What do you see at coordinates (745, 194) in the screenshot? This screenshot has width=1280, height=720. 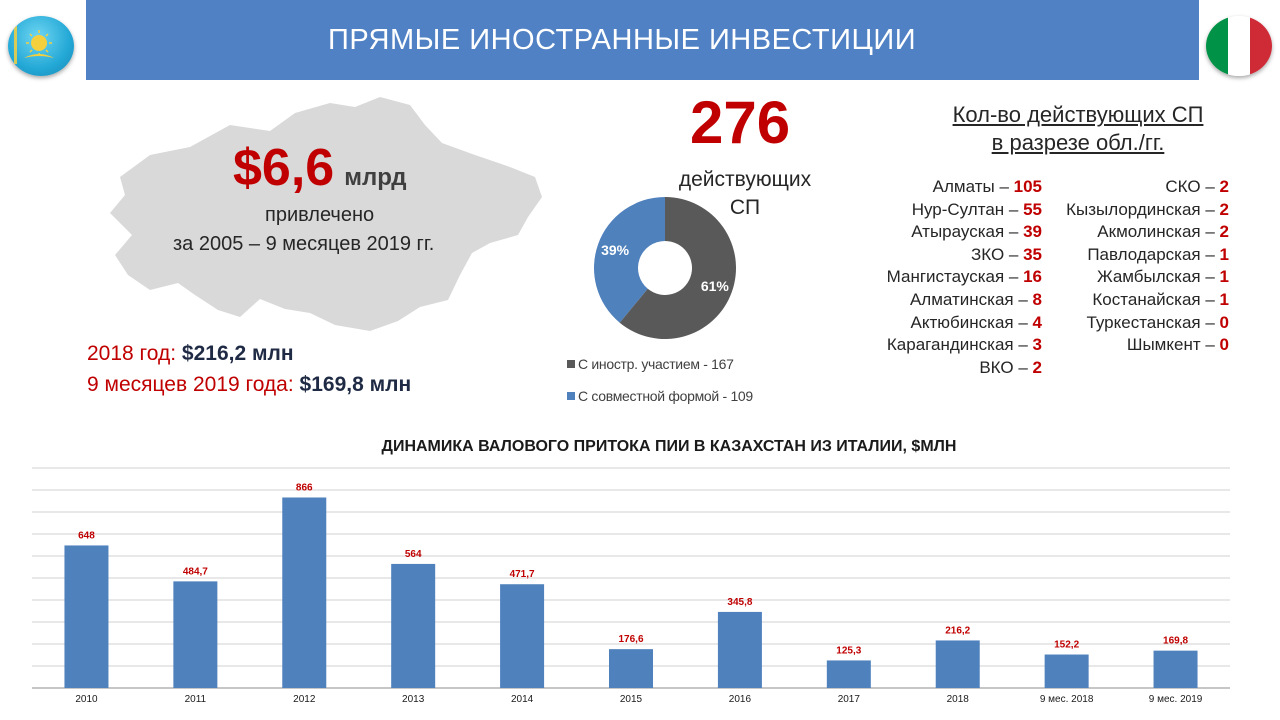 I see `jv-count-caption: действующих СП` at bounding box center [745, 194].